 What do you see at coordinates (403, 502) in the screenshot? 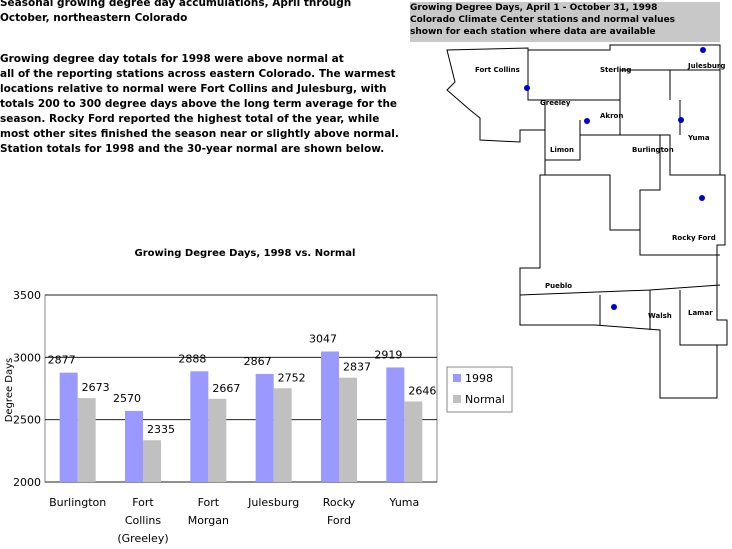
I see `x-tick-label: Yuma` at bounding box center [403, 502].